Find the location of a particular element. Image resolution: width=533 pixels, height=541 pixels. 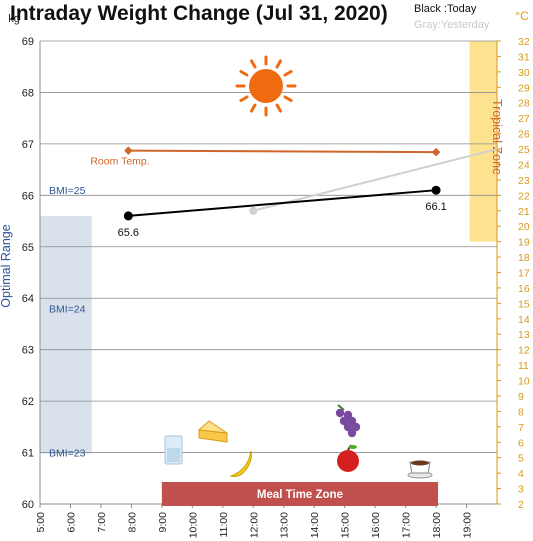

legend-yesterday: Gray:Yesterday is located at coordinates (452, 25).